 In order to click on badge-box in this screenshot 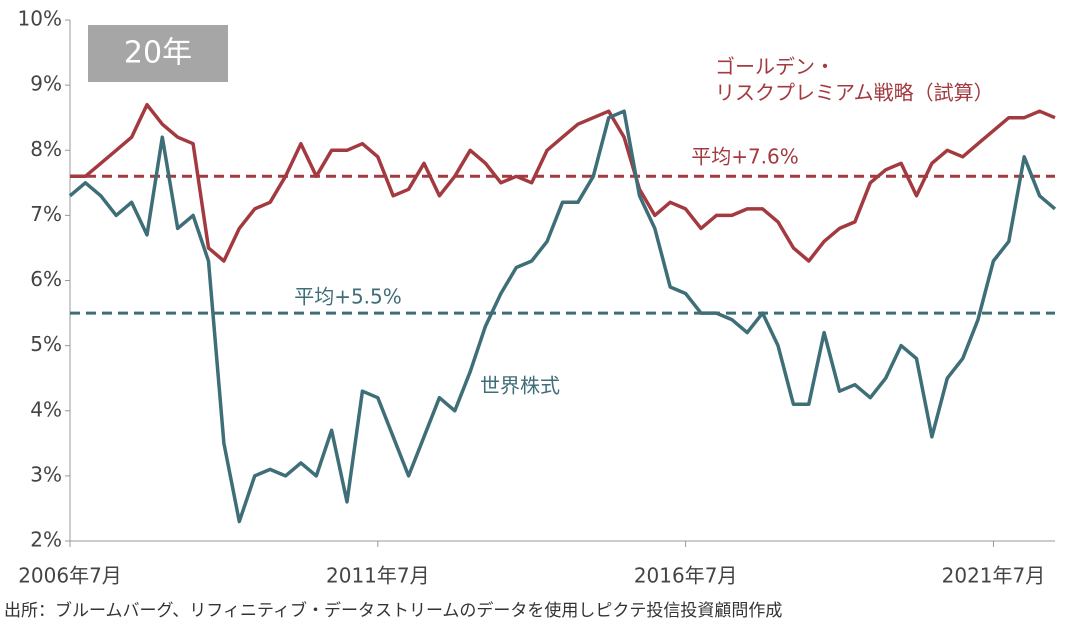, I will do `click(158, 53)`.